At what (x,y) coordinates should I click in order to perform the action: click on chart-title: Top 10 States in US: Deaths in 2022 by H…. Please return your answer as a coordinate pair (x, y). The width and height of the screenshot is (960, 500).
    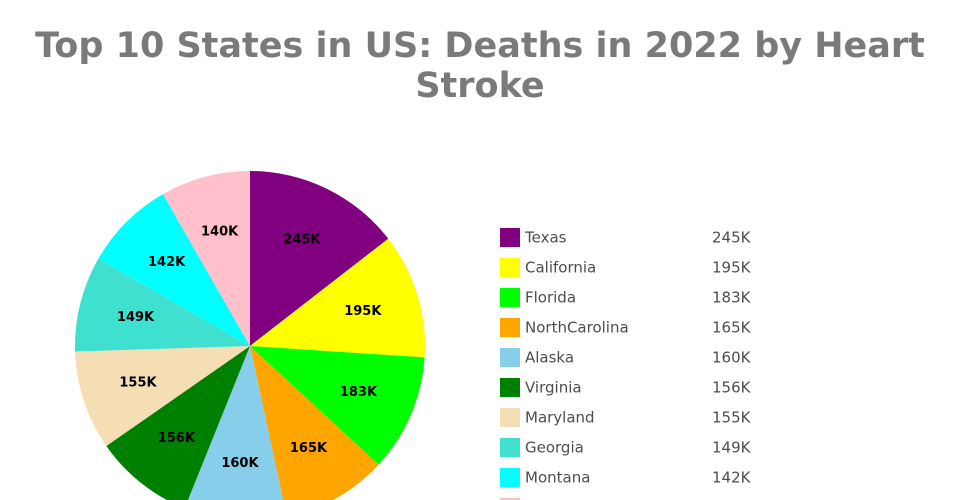
    Looking at the image, I should click on (480, 66).